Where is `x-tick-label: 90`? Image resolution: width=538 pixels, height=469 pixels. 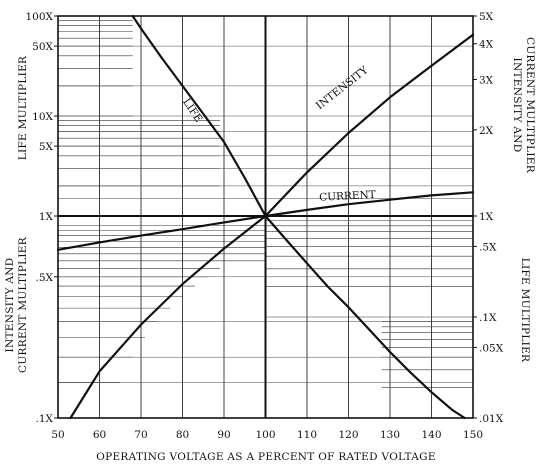
x-tick-label: 90 is located at coordinates (223, 435).